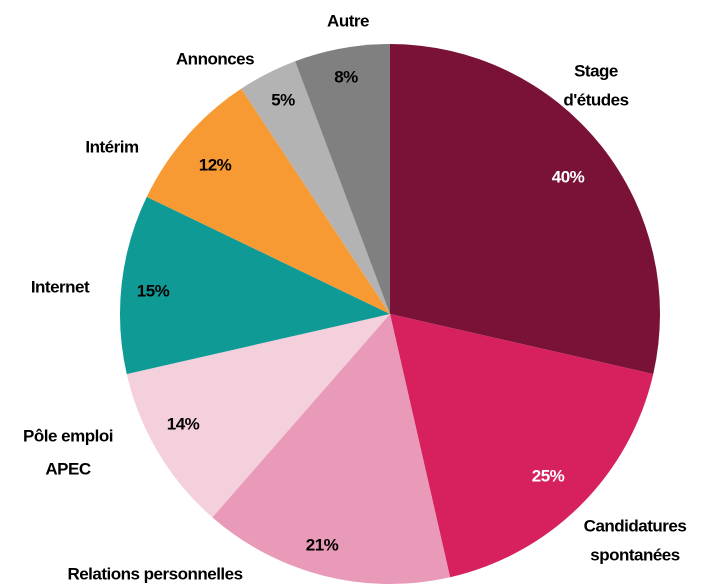 The image size is (720, 585). I want to click on value-label: 15%, so click(153, 290).